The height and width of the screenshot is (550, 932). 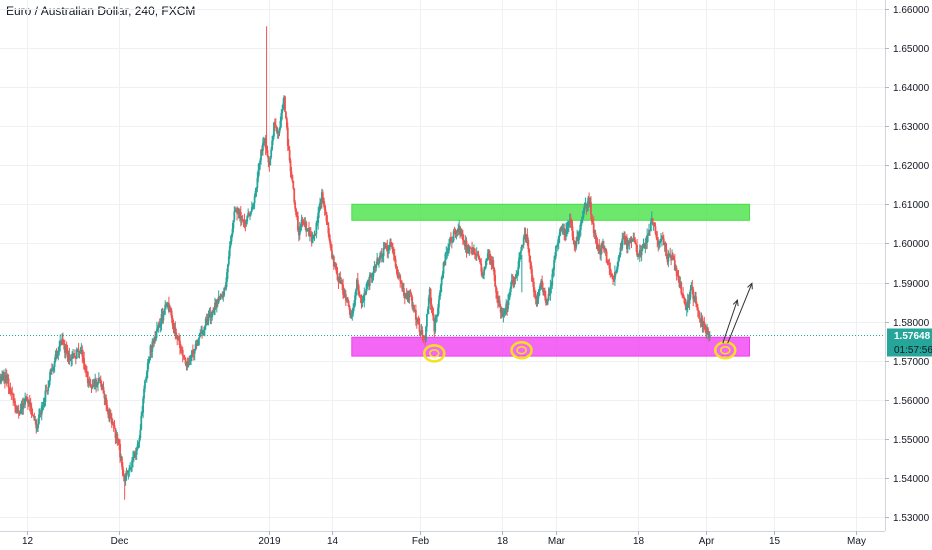 What do you see at coordinates (333, 541) in the screenshot?
I see `date-tick-label: 14` at bounding box center [333, 541].